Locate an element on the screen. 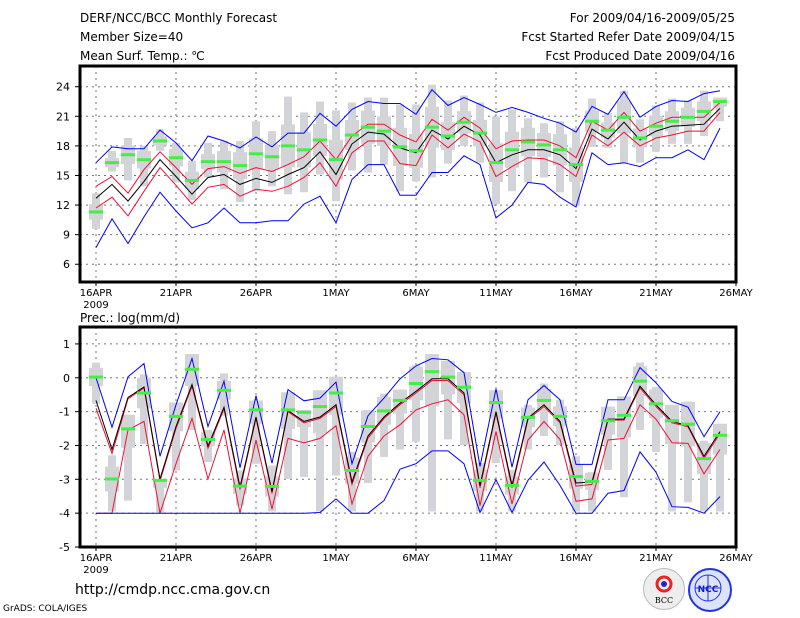 This screenshot has width=800, height=618. produced-date: Fcst Produced Date 2009/04/16 is located at coordinates (640, 56).